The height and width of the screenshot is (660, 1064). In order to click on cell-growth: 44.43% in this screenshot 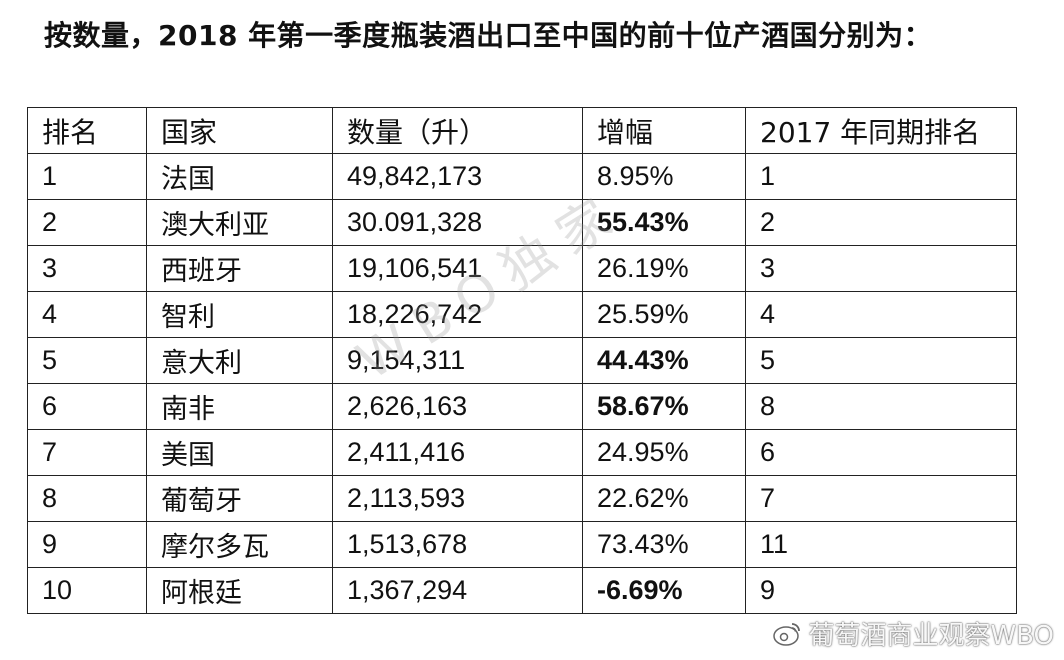, I will do `click(664, 360)`.